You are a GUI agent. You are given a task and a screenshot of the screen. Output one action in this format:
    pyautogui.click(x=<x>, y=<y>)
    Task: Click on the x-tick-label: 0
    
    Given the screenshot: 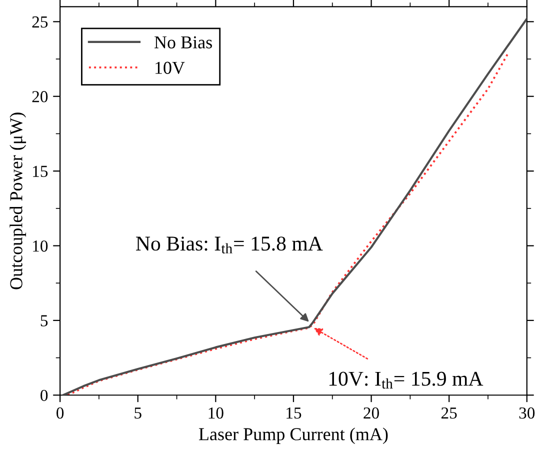 What is the action you would take?
    pyautogui.click(x=60, y=413)
    